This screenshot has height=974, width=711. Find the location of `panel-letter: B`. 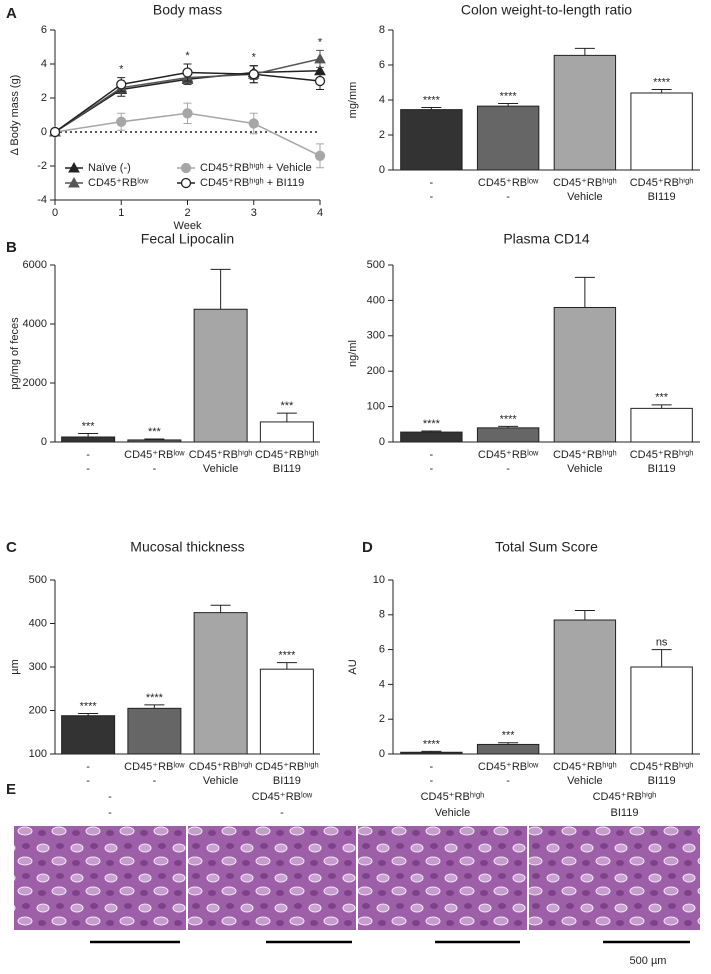

panel-letter: B is located at coordinates (11, 247).